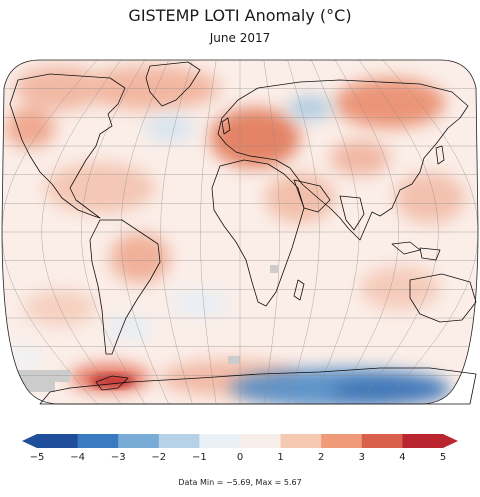  Describe the element at coordinates (118, 457) in the screenshot. I see `colorbar-tick-label: −3` at that location.